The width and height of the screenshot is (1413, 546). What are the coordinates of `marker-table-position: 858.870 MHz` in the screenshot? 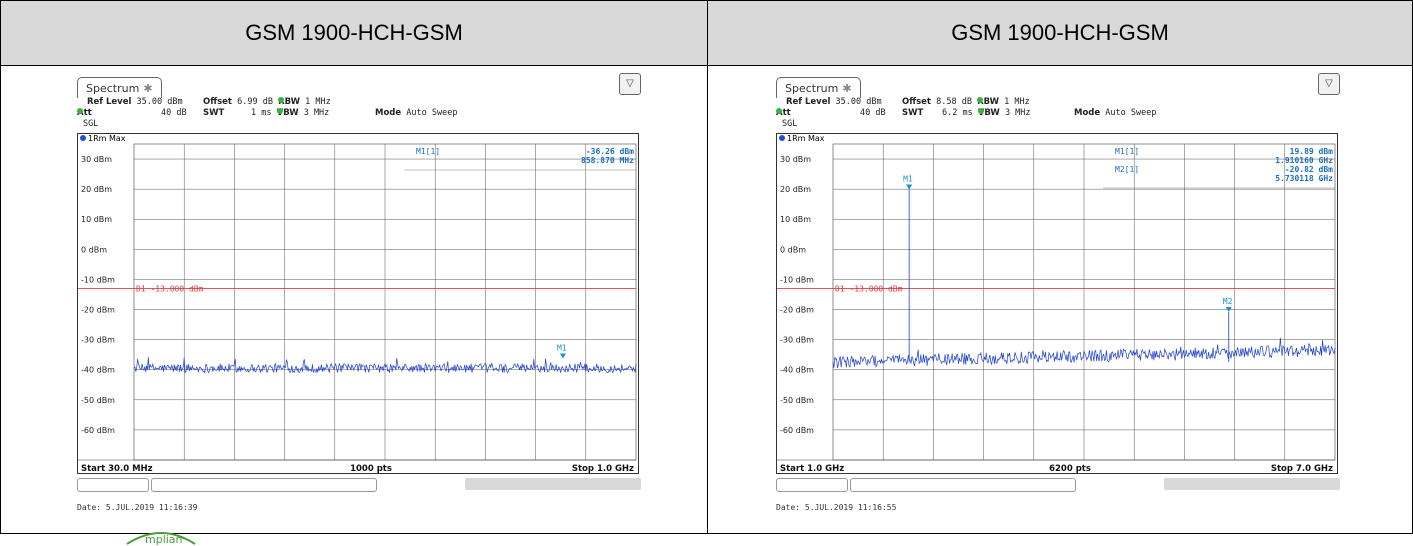 It's located at (607, 160).